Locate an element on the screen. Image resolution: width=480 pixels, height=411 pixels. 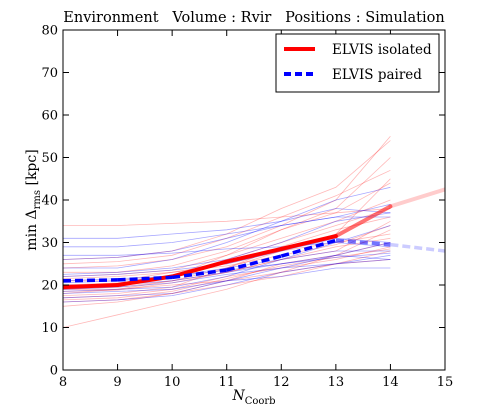
x-tick-label-8: 8 is located at coordinates (63, 382).